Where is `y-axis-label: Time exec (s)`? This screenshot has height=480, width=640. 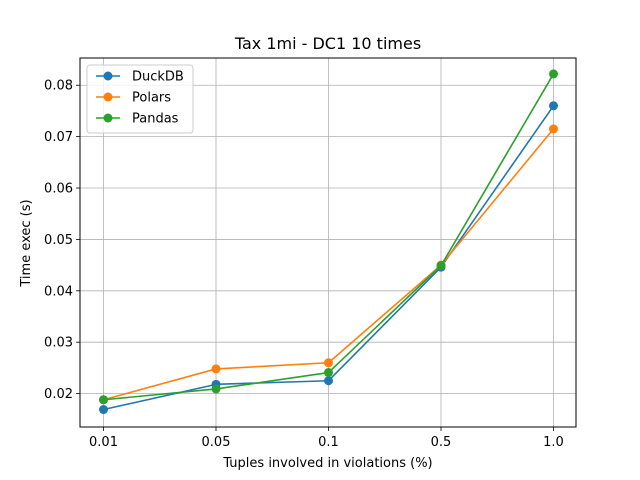
y-axis-label: Time exec (s) is located at coordinates (26, 243).